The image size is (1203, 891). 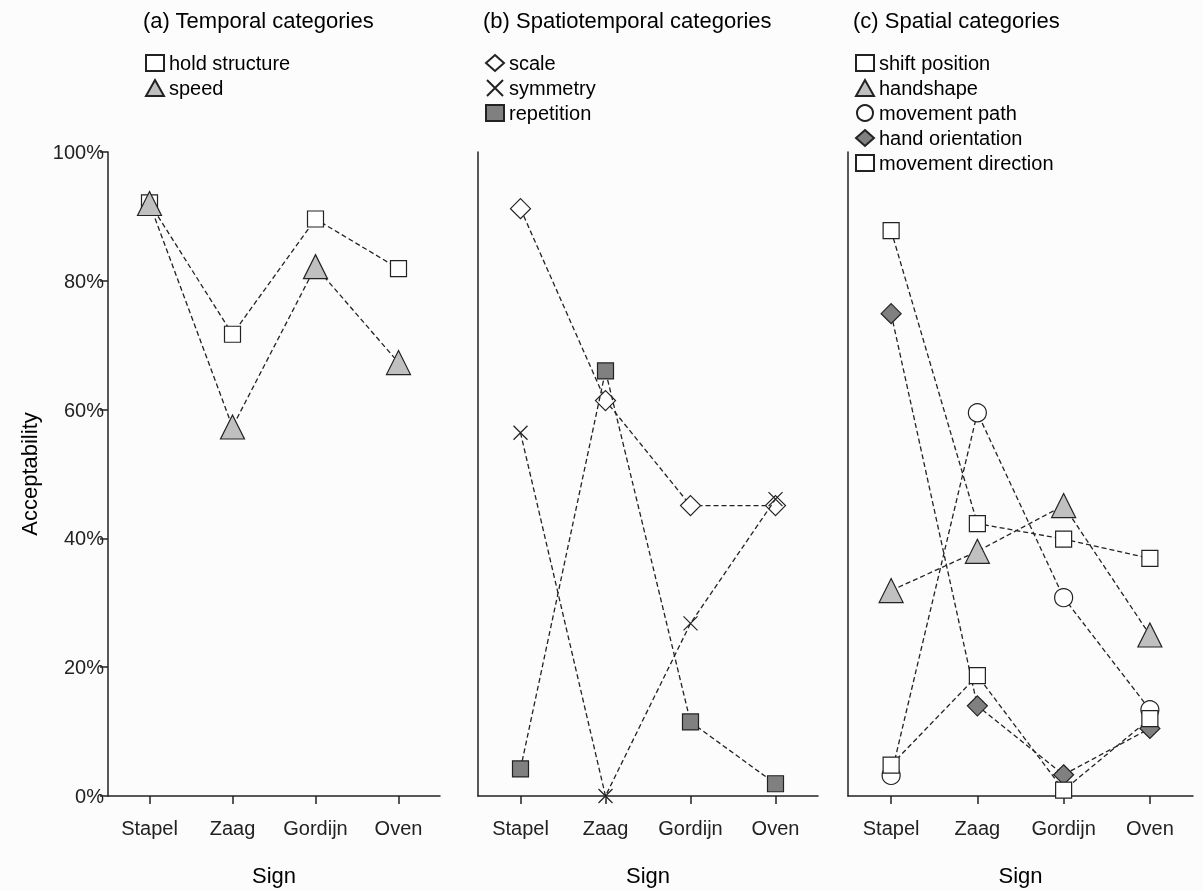 I want to click on y-tick-label: 60%, so click(x=84, y=409).